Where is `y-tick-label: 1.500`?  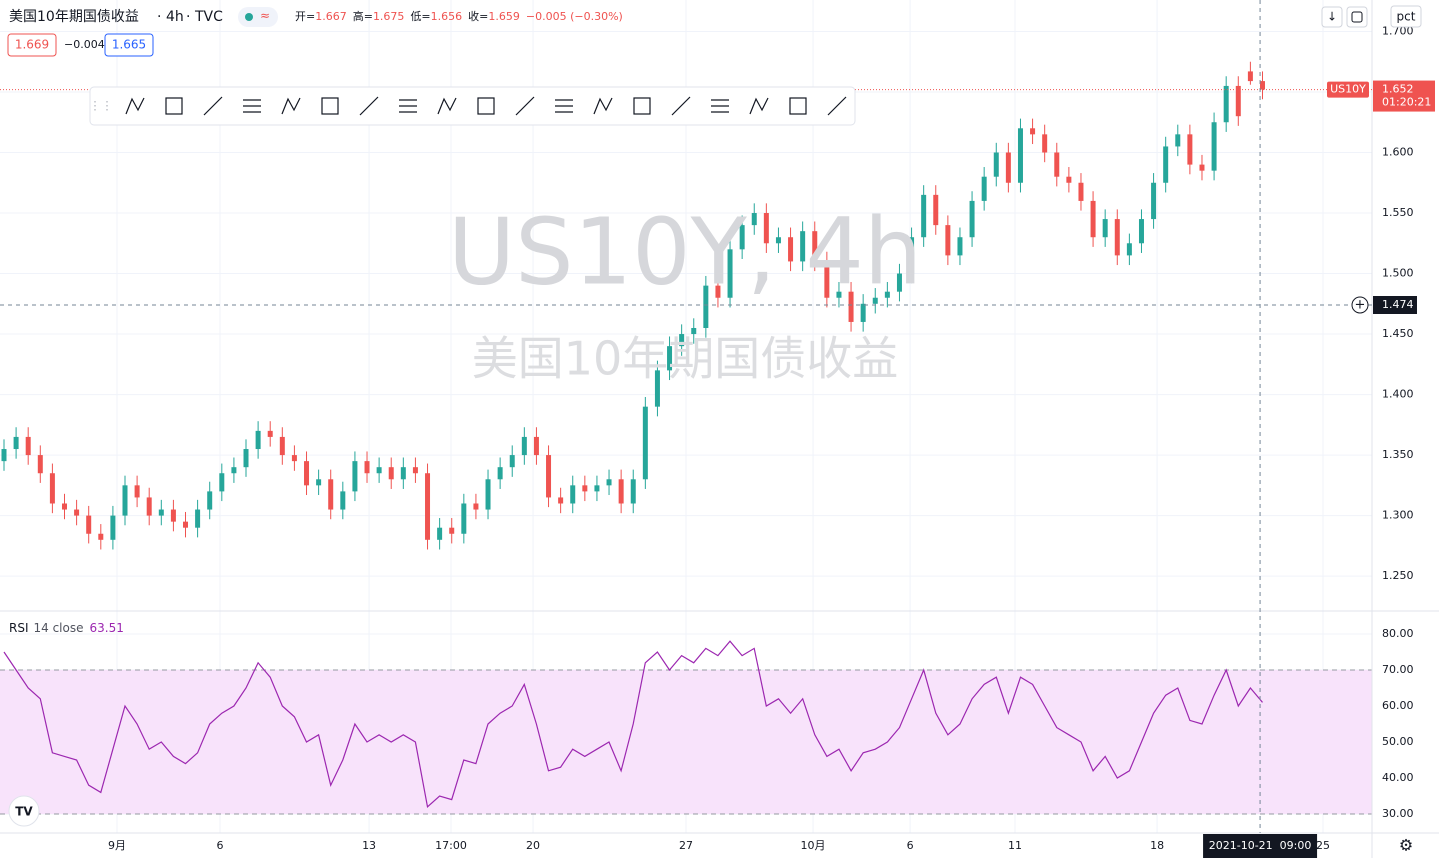
y-tick-label: 1.500 is located at coordinates (1398, 273).